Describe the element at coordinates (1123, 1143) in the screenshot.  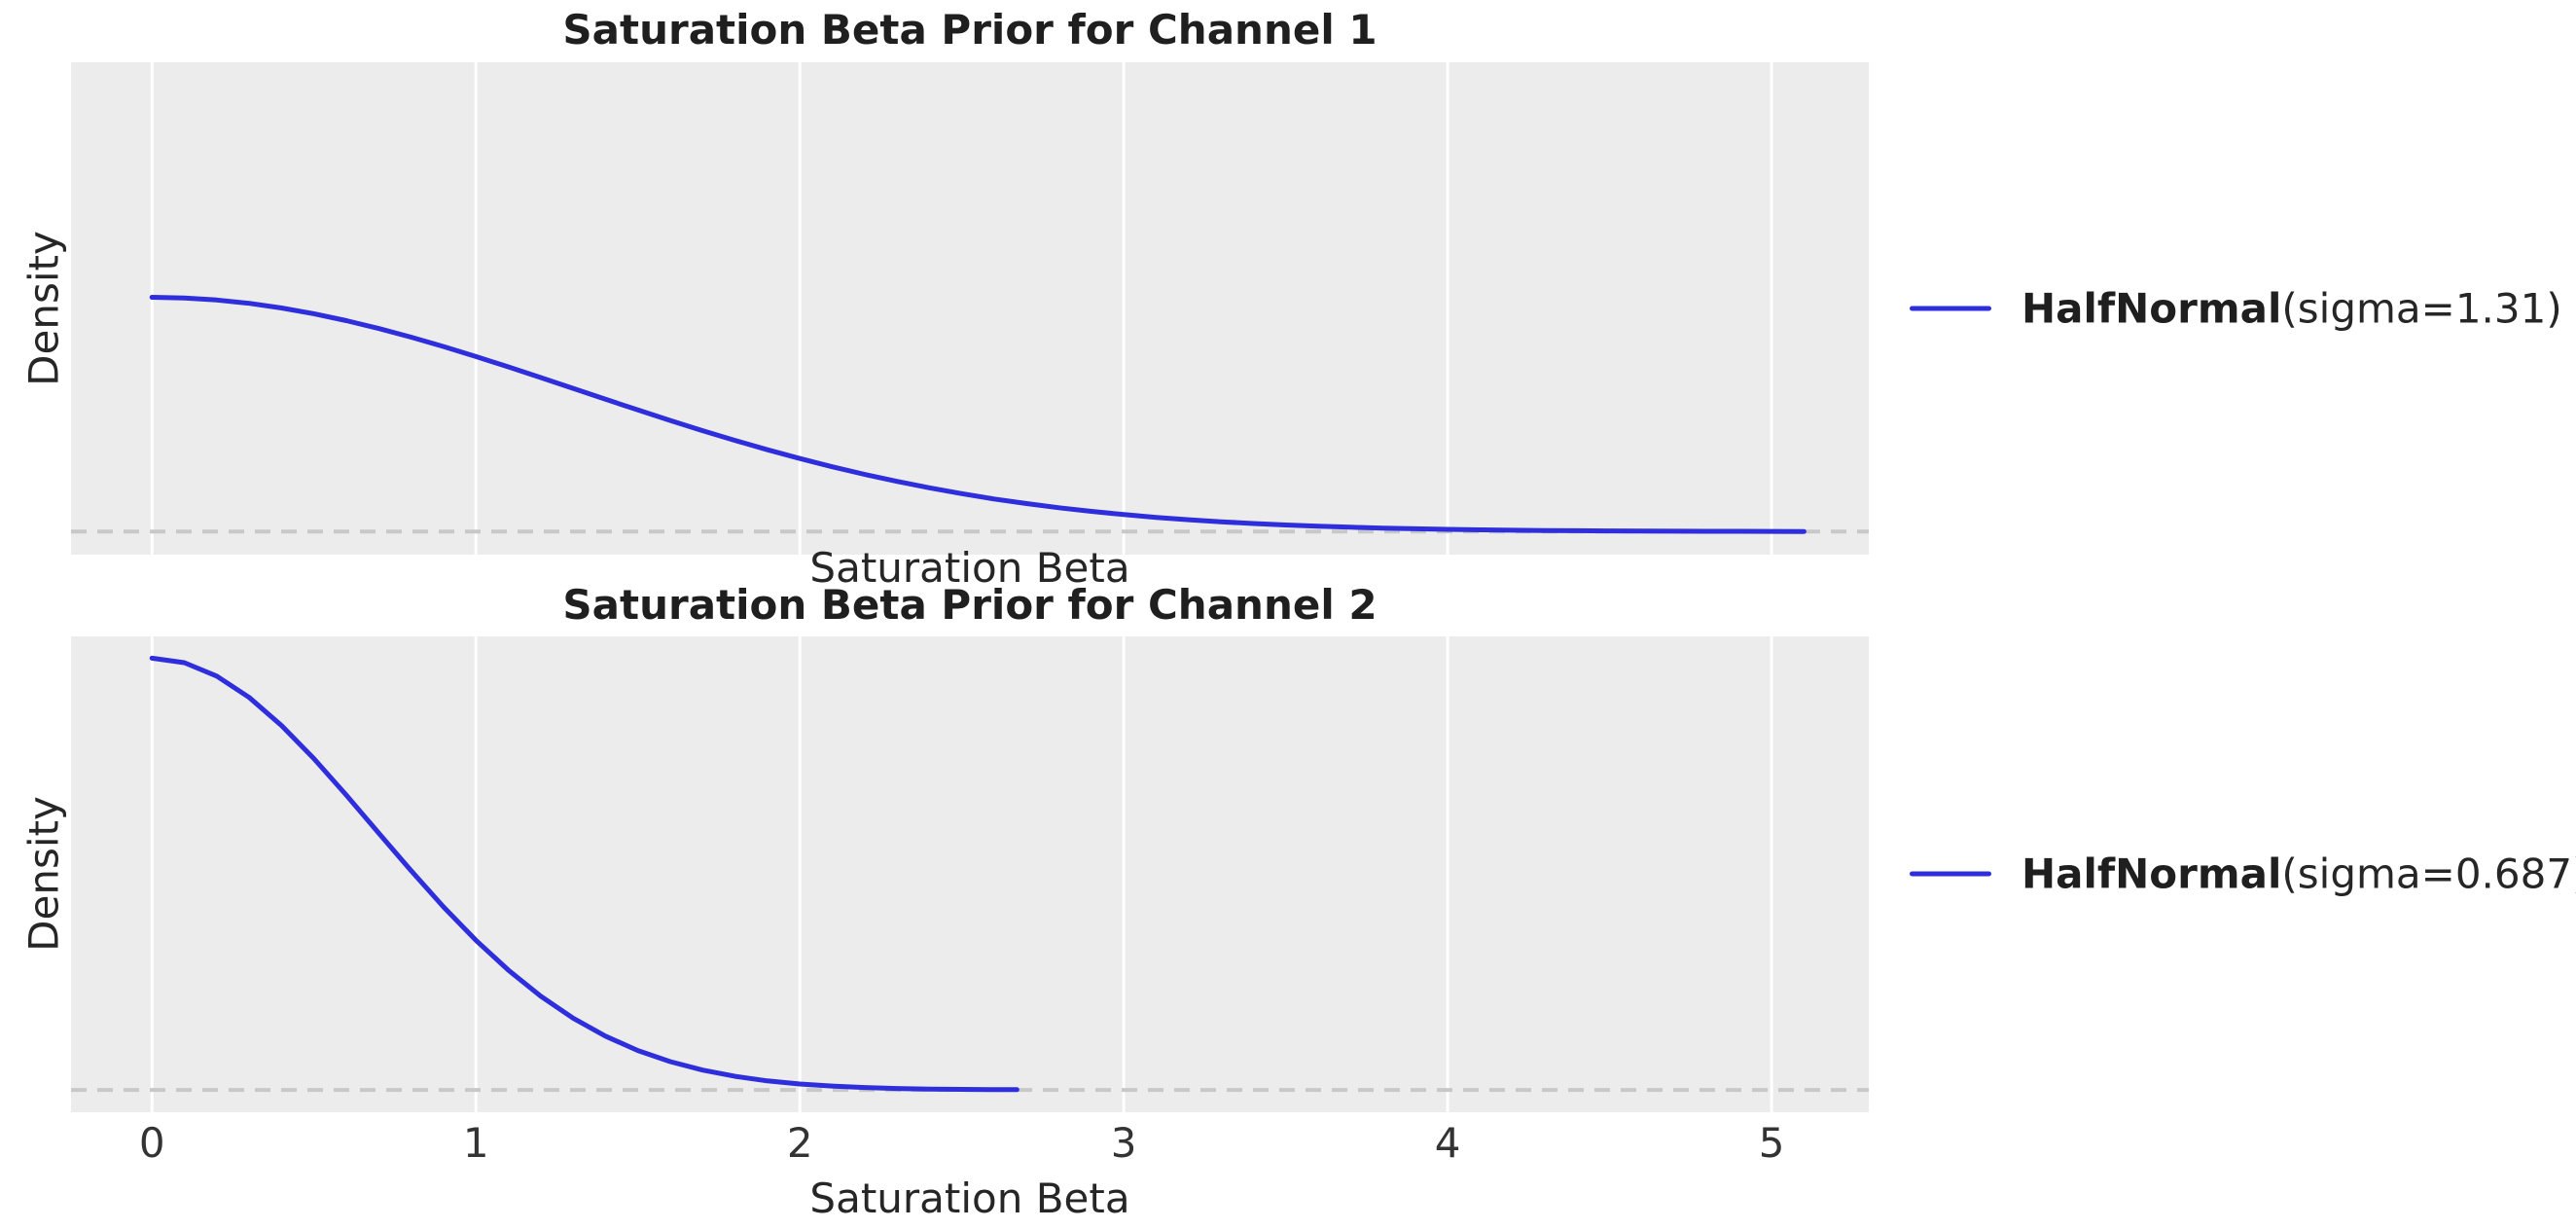
I see `x-tick-label: 3` at that location.